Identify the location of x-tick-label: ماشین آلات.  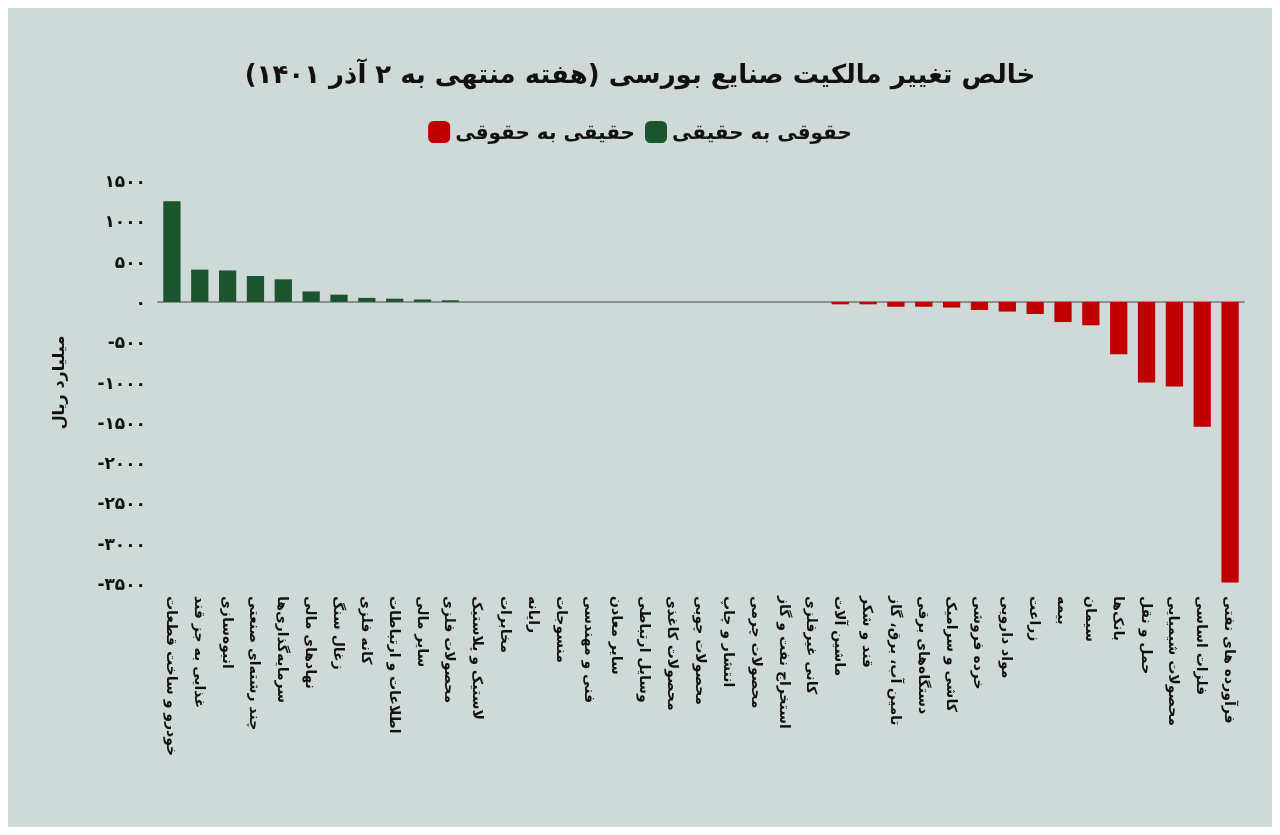
(840, 636).